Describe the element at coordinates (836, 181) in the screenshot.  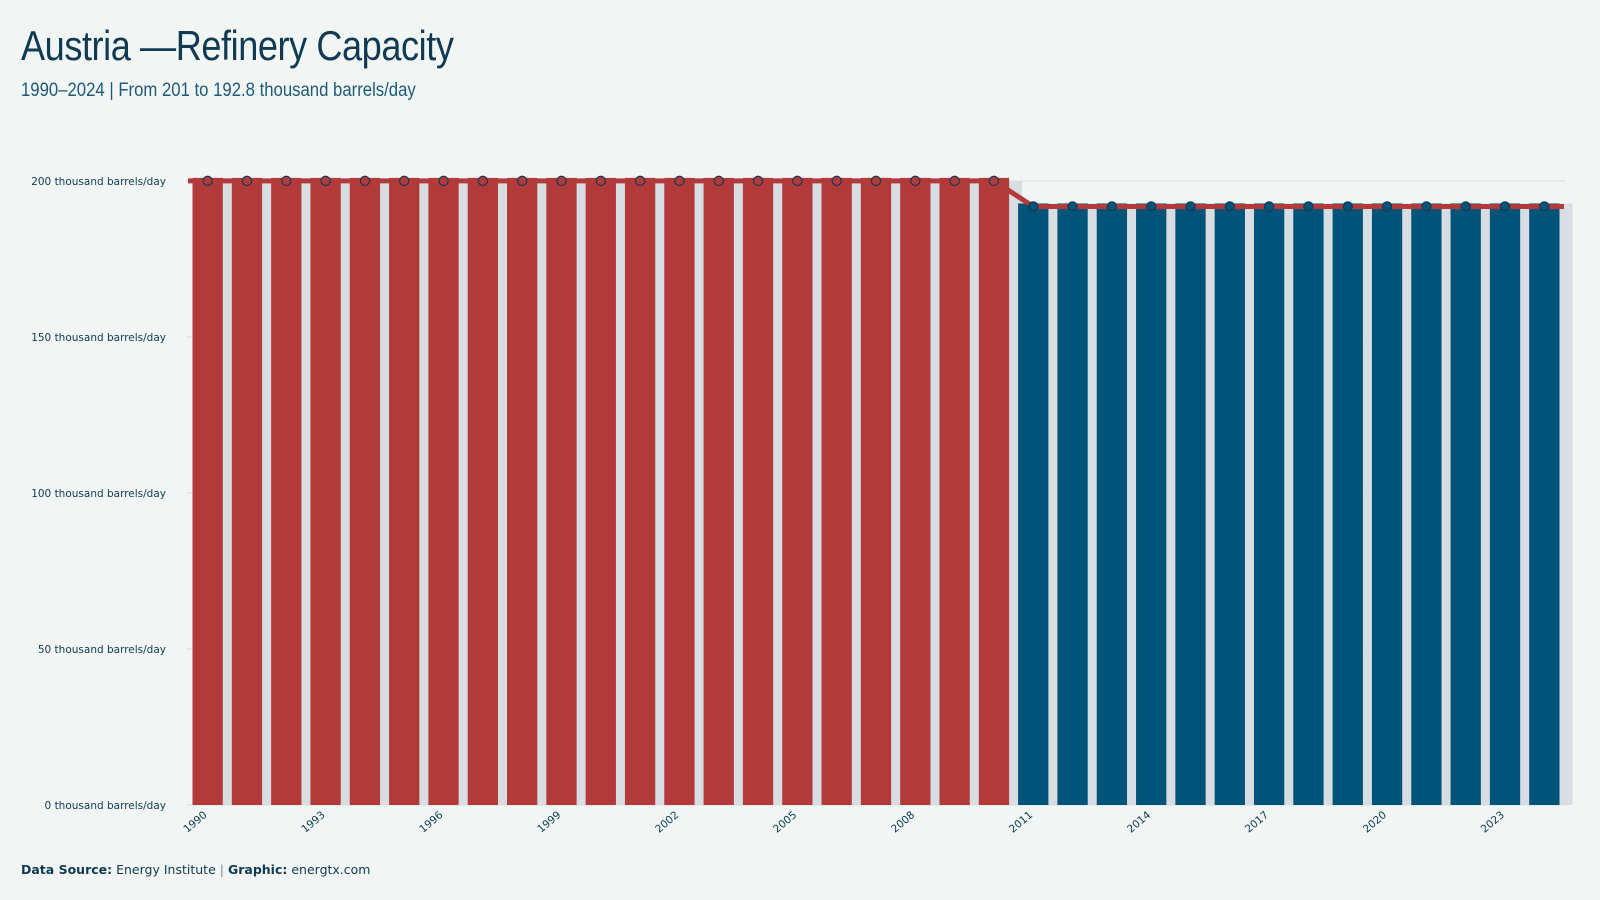
I see `point-2006` at that location.